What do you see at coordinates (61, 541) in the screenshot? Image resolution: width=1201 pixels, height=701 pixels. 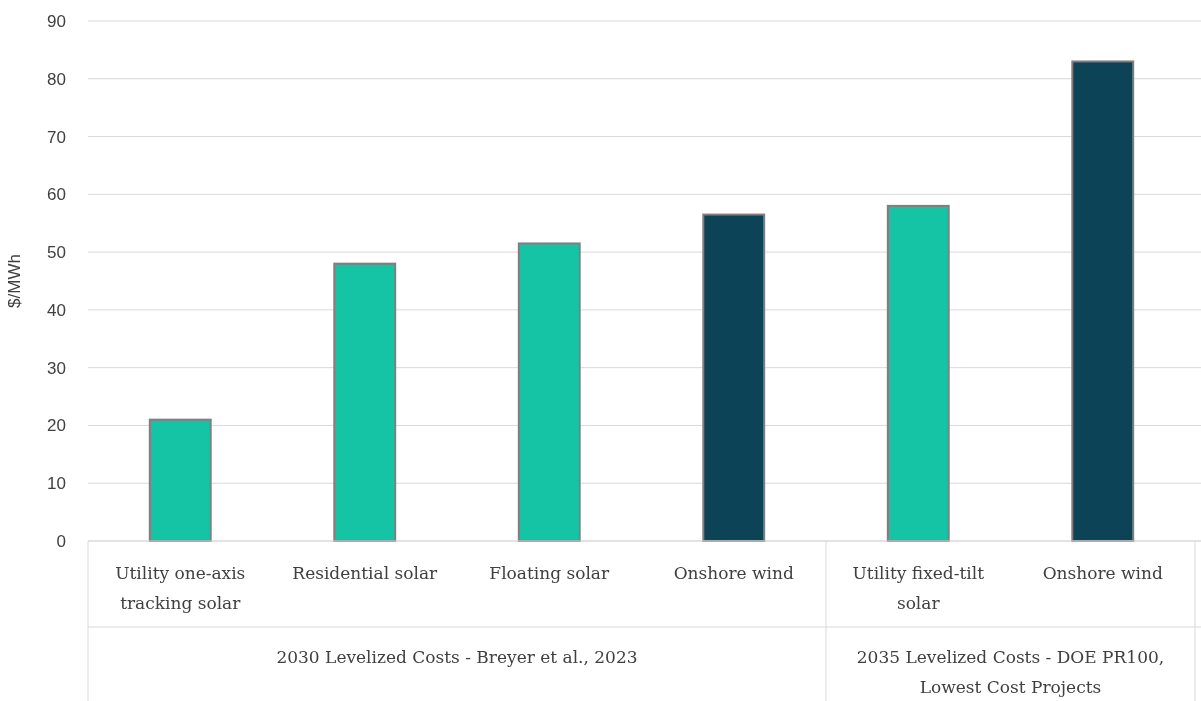 I see `y-tick-label: 0` at bounding box center [61, 541].